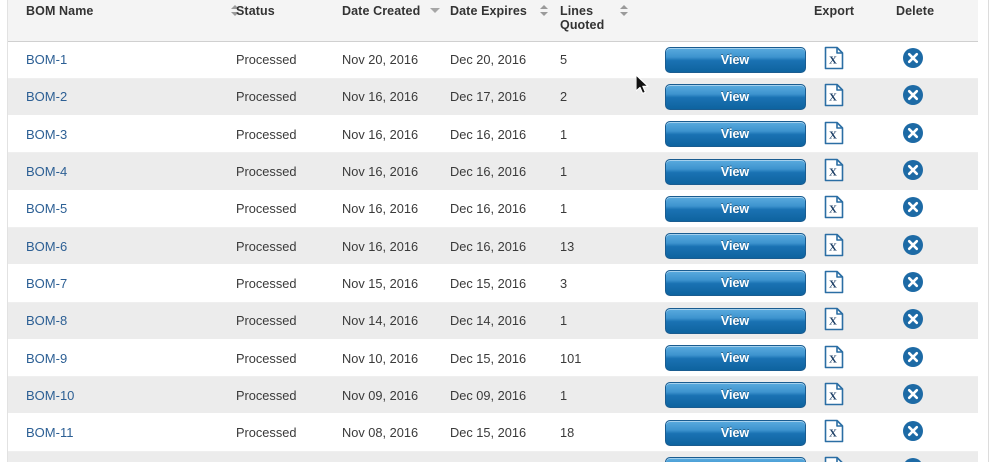 This screenshot has height=462, width=996. What do you see at coordinates (289, 21) in the screenshot?
I see `col-status: Status` at bounding box center [289, 21].